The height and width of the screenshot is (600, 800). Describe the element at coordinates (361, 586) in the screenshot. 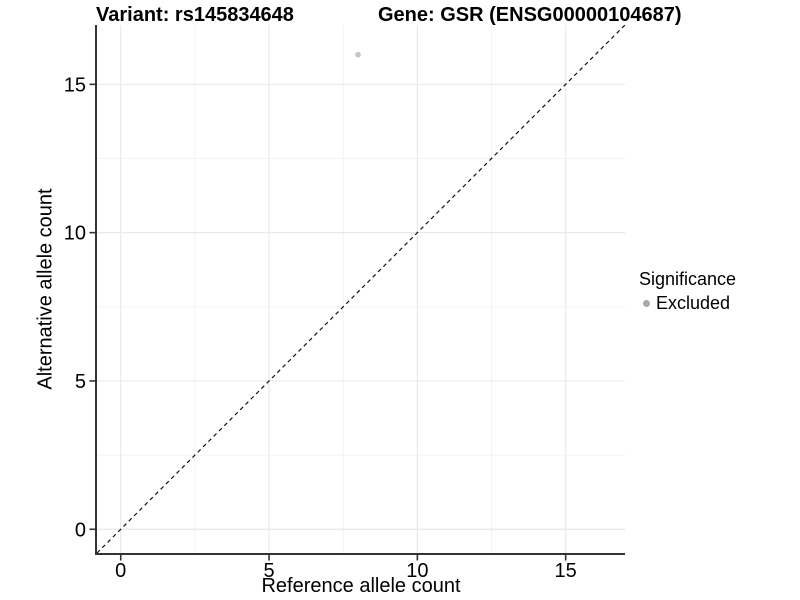

I see `x-axis-title: Reference allele count` at that location.